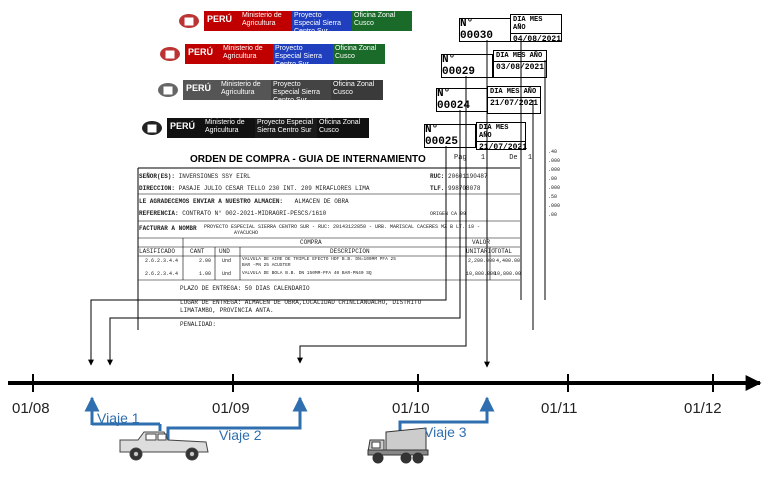 The width and height of the screenshot is (782, 497). Describe the element at coordinates (437, 188) in the screenshot. I see `tlf-label: TLF.` at that location.